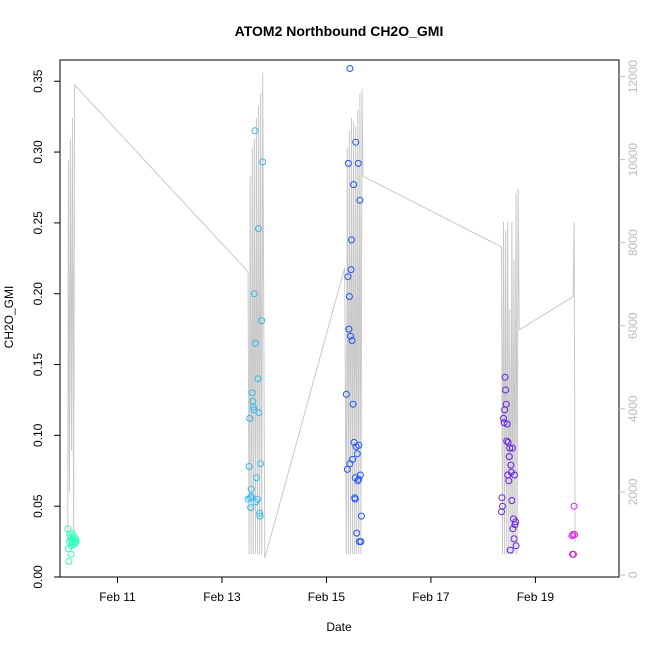  What do you see at coordinates (633, 77) in the screenshot?
I see `y2-tick-label: 12000` at bounding box center [633, 77].